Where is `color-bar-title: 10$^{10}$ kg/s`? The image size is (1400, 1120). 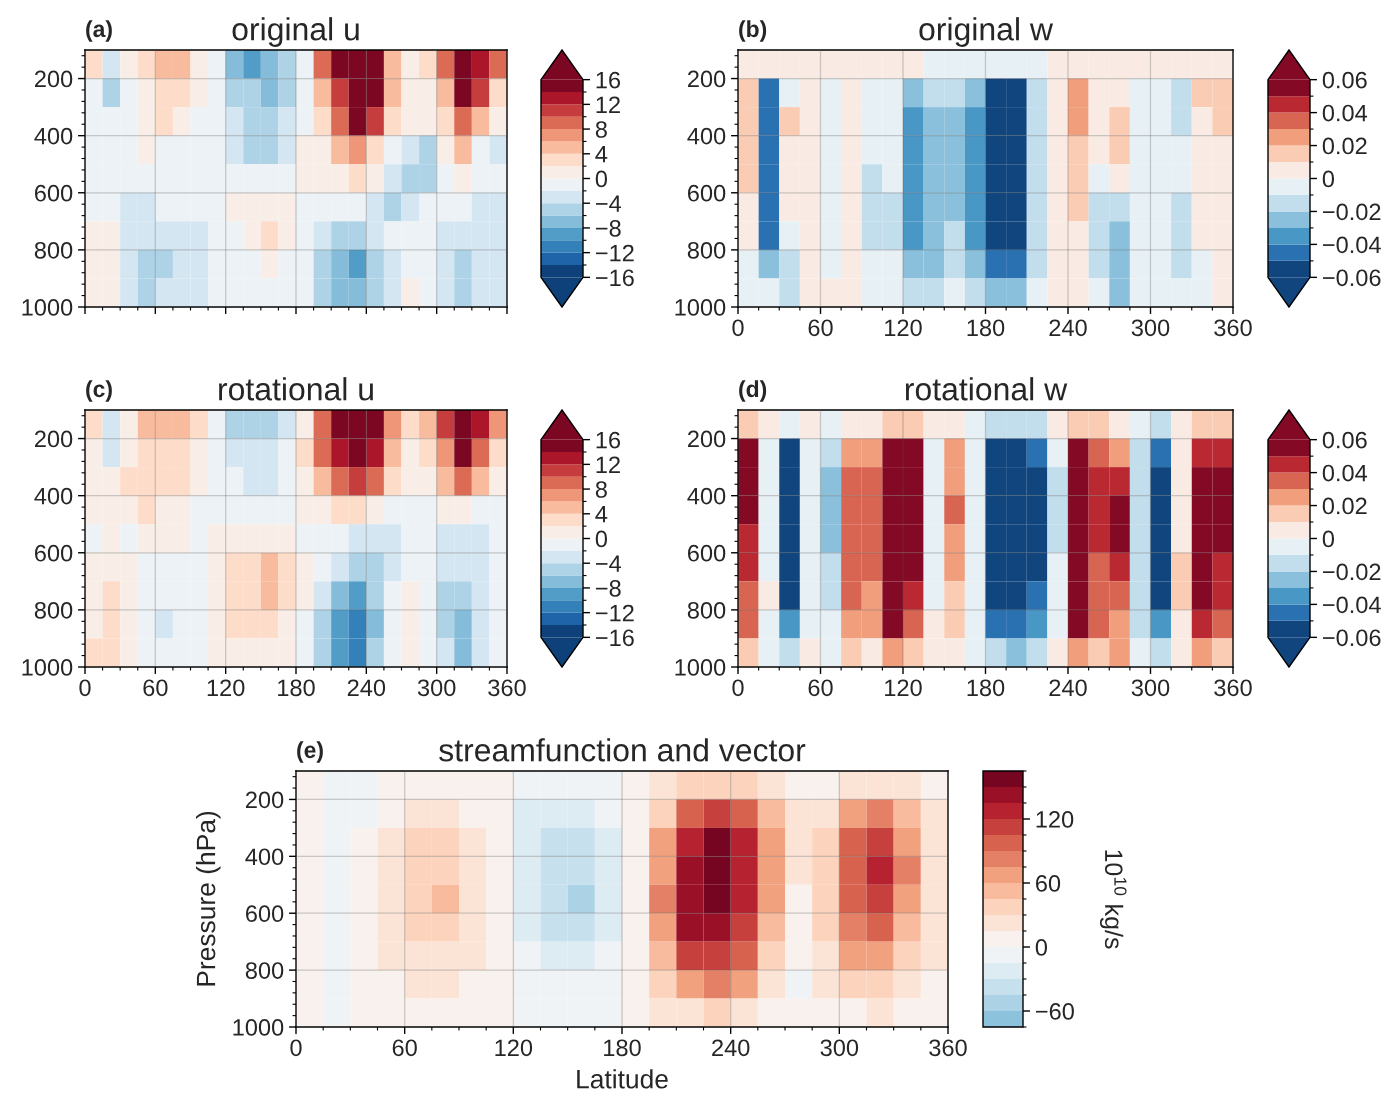 color-bar-title: 10$^{10}$ kg/s is located at coordinates (1113, 899).